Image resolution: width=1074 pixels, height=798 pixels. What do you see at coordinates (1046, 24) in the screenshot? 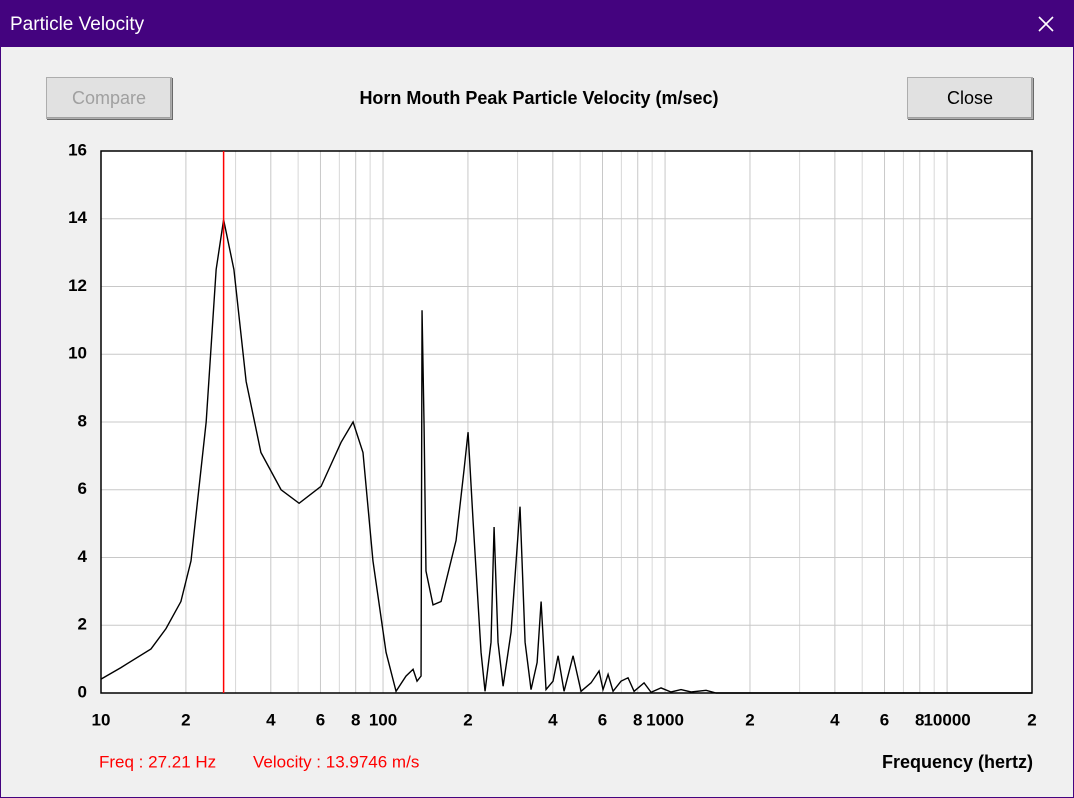
I see `close-window-button` at bounding box center [1046, 24].